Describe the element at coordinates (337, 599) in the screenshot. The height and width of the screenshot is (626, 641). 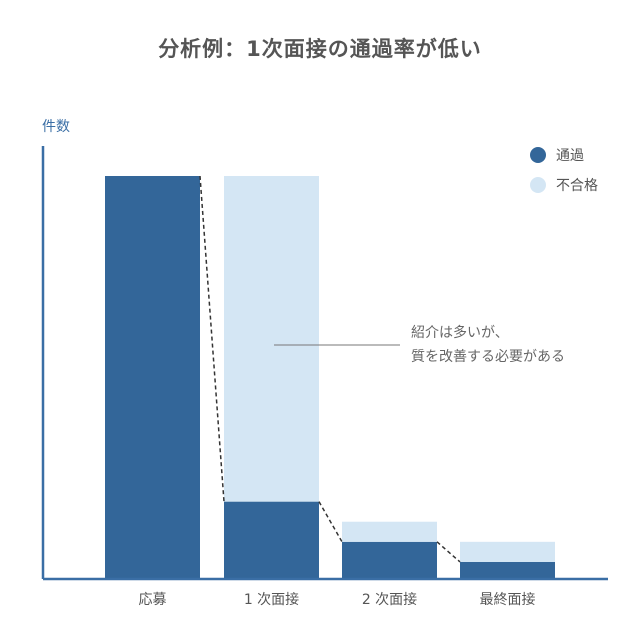
I see `category-labels: 応募 1 次面接 2 次面接 最終面接` at that location.